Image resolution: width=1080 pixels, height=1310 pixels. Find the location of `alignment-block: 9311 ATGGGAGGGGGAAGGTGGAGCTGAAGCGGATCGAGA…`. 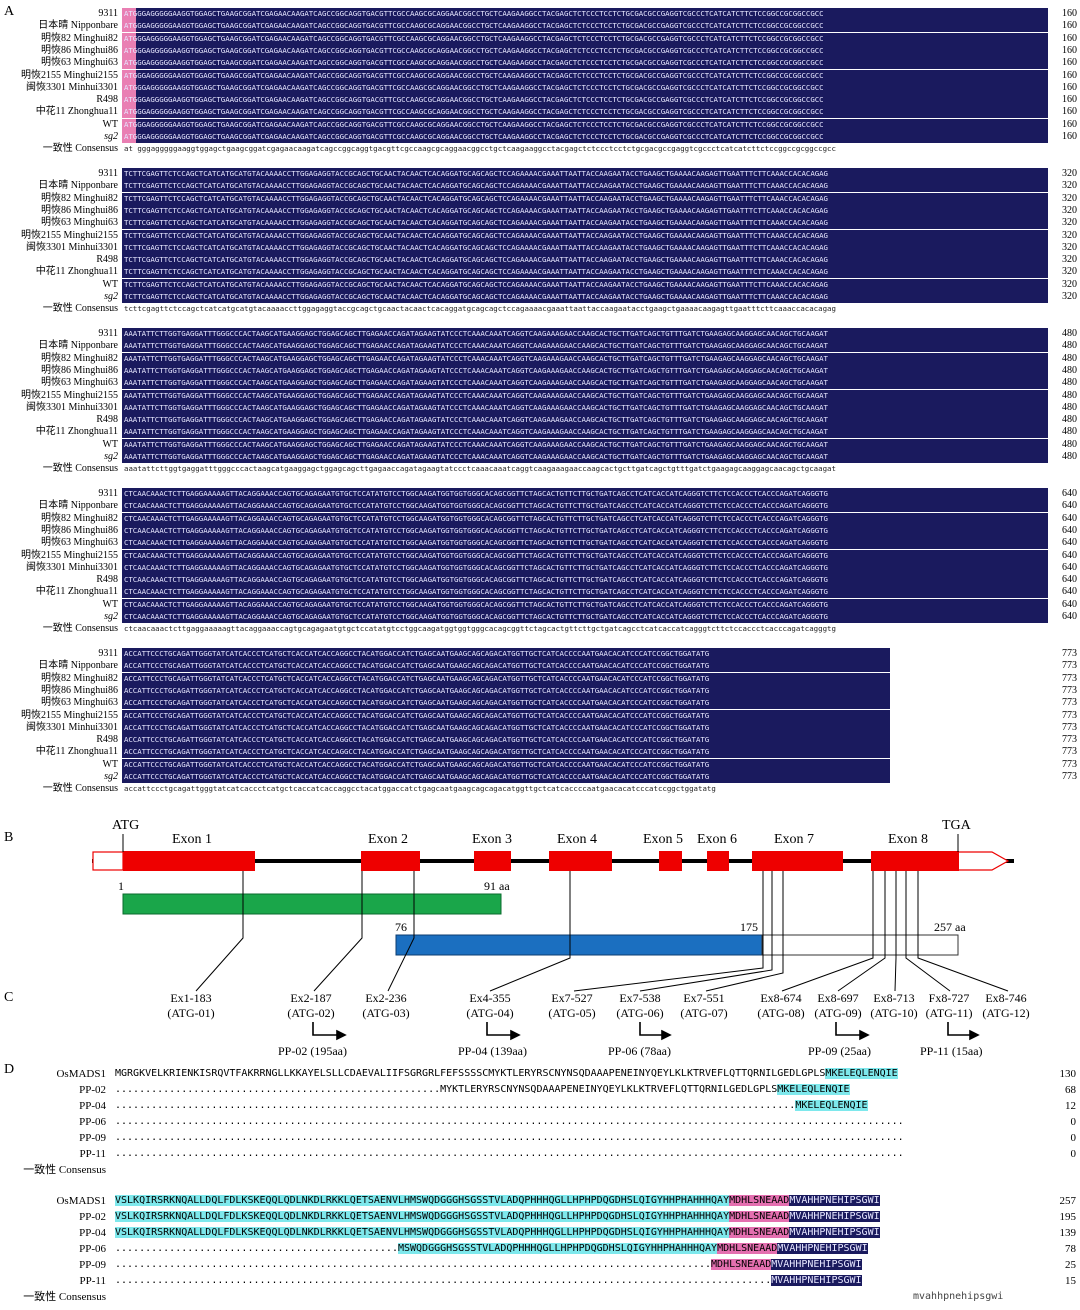

alignment-block: 9311 ATGGGAGGGGGAAGGTGGAGCTGAAGCGGATCGAGA… is located at coordinates (540, 83).